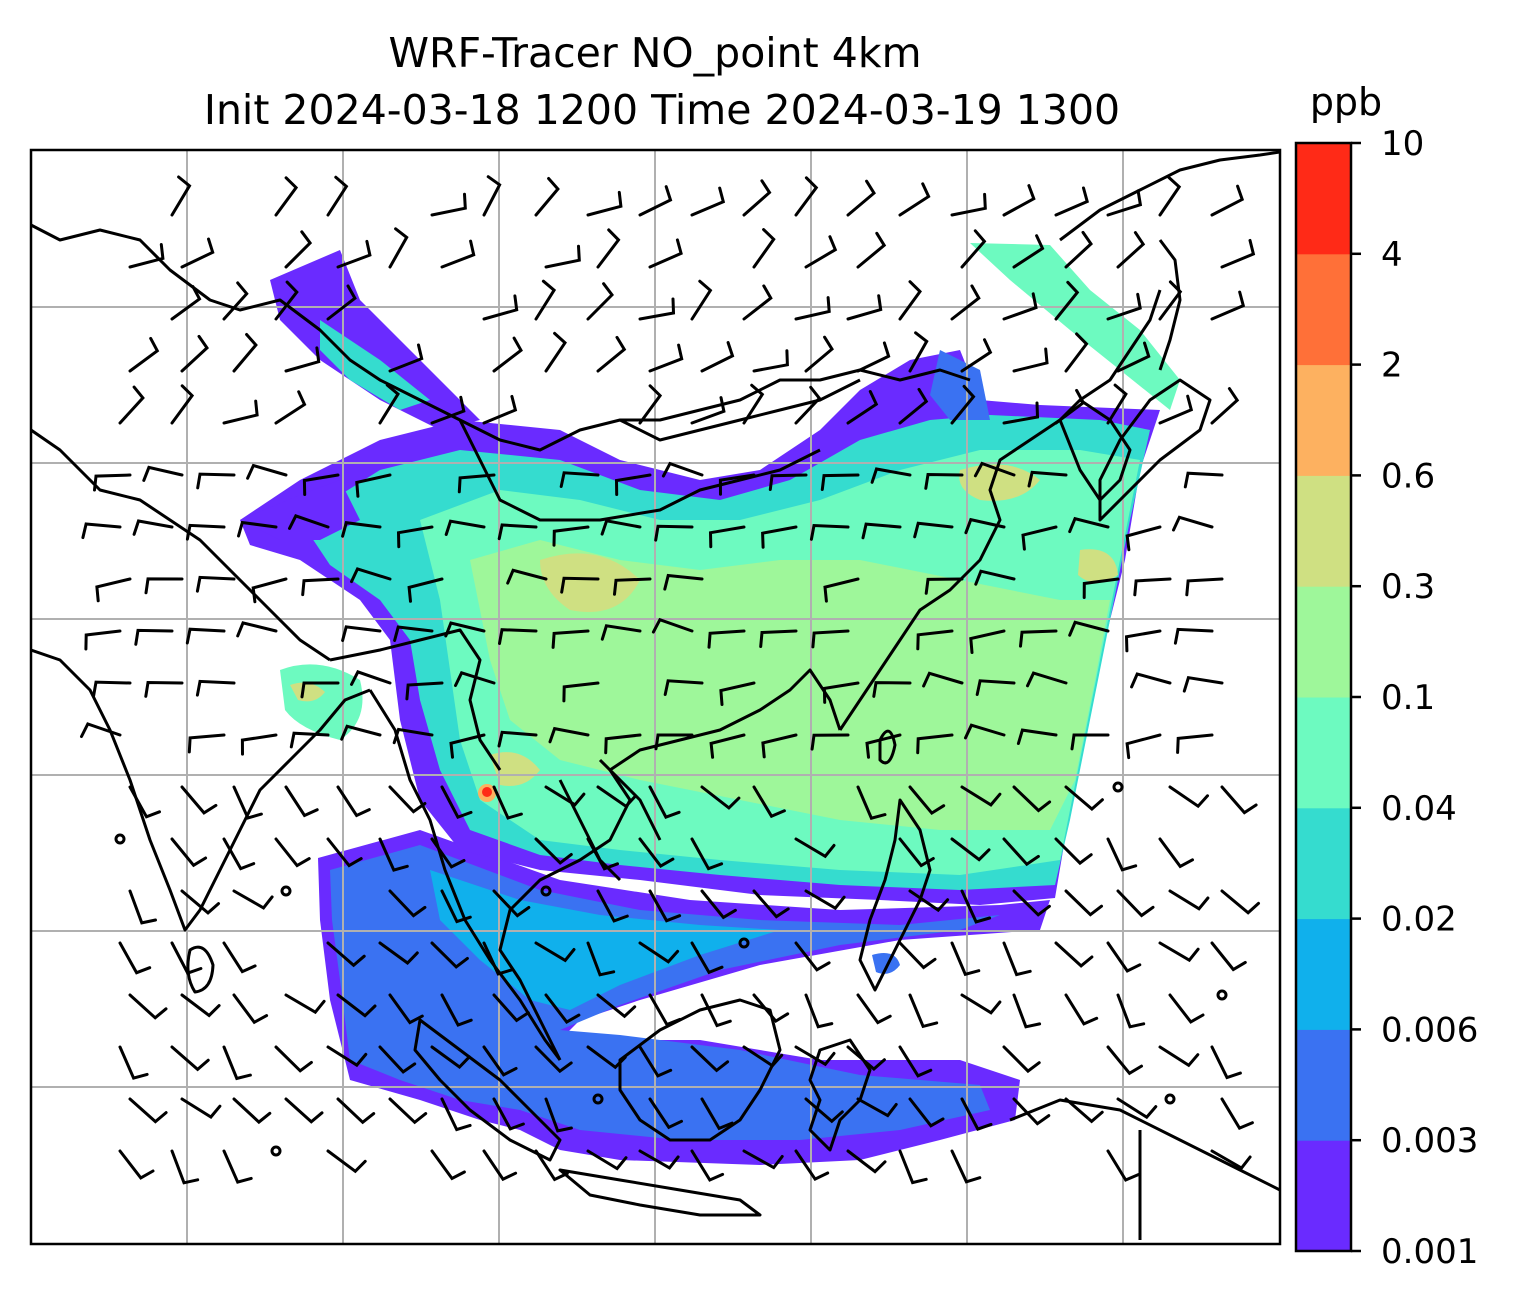 The height and width of the screenshot is (1306, 1528). I want to click on concentration-field-north-streak-a, so click(375, 340).